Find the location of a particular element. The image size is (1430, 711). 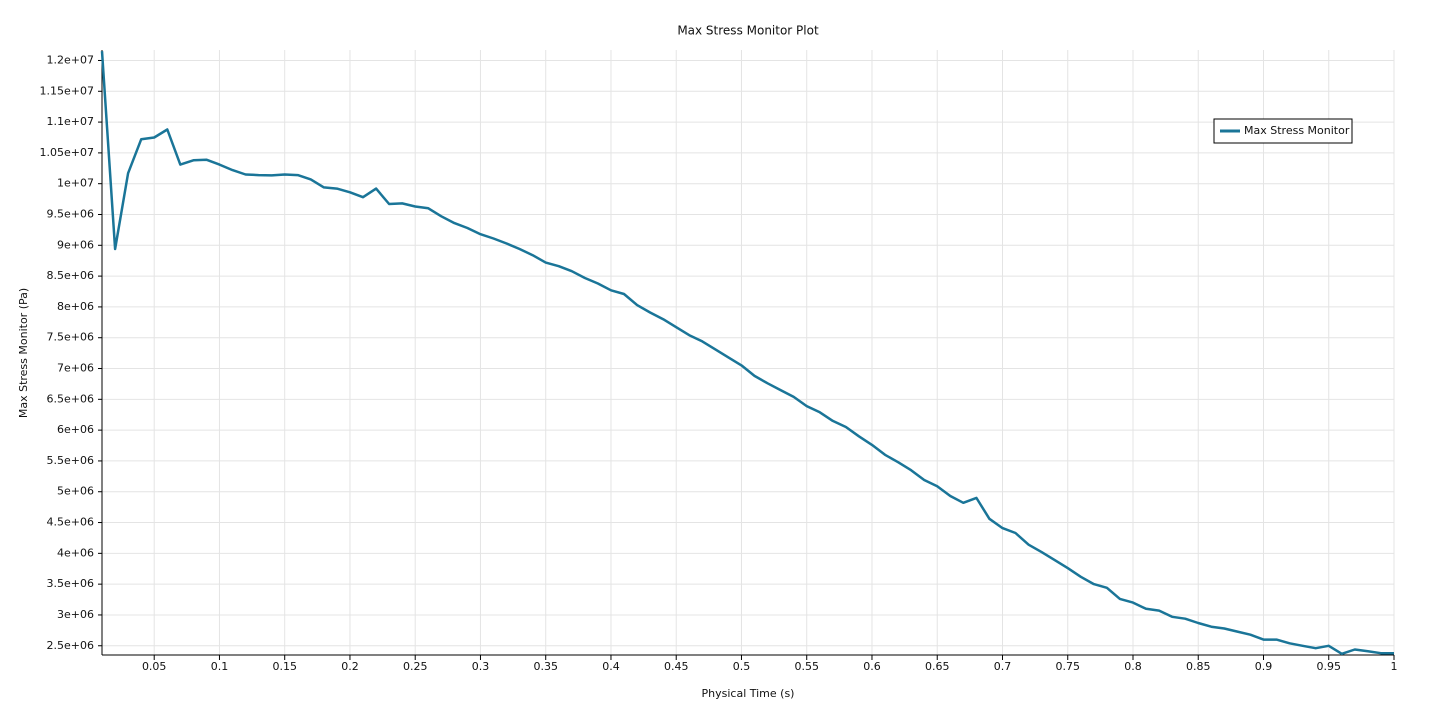

chart-title: Max Stress Monitor Plot is located at coordinates (748, 31).